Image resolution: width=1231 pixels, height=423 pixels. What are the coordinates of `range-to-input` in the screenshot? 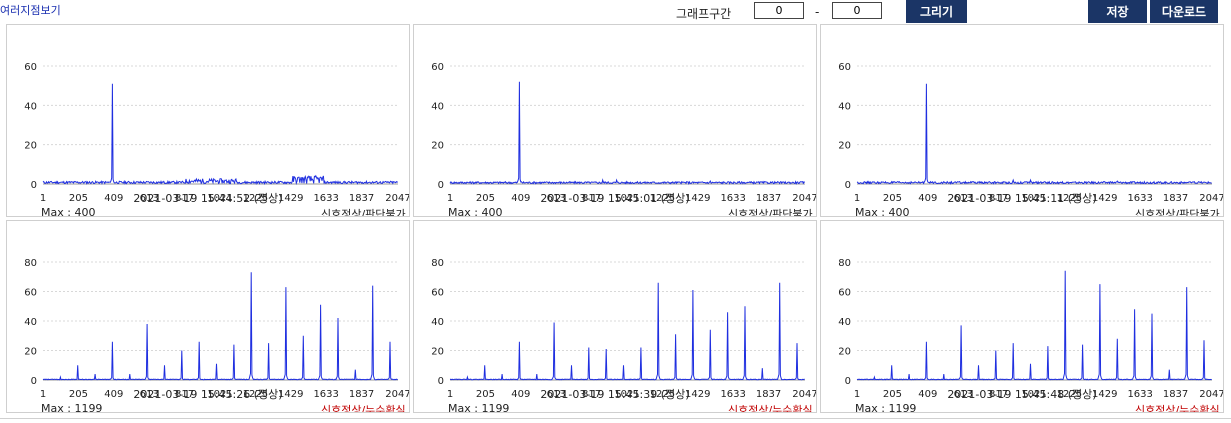 It's located at (857, 10).